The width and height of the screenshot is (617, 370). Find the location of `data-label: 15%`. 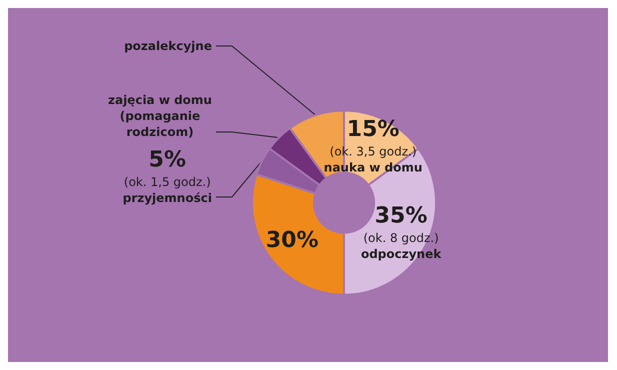

data-label: 15% is located at coordinates (373, 129).